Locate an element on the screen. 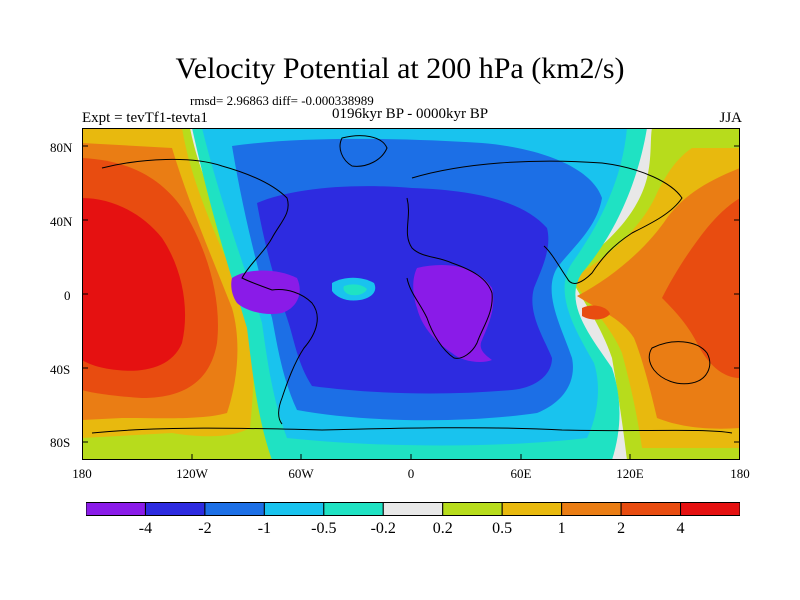  lat-tick-0: 0 is located at coordinates (67, 295).